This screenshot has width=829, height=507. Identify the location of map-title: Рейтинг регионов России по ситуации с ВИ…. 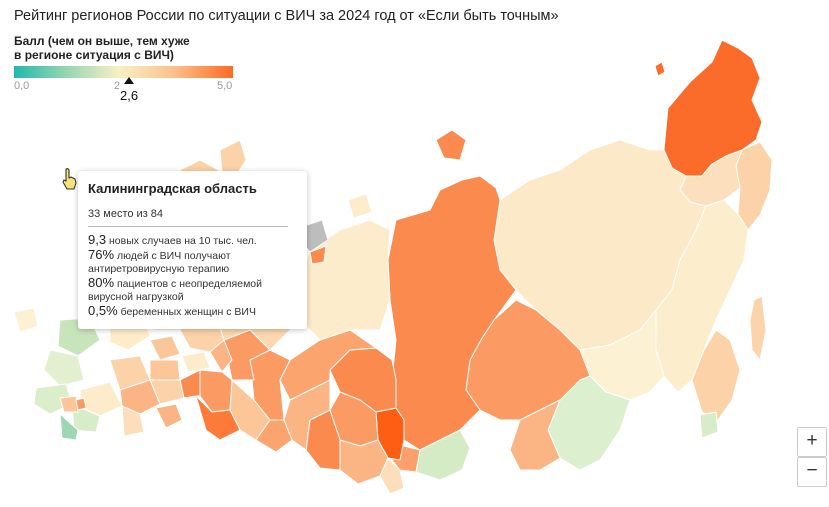
(286, 16).